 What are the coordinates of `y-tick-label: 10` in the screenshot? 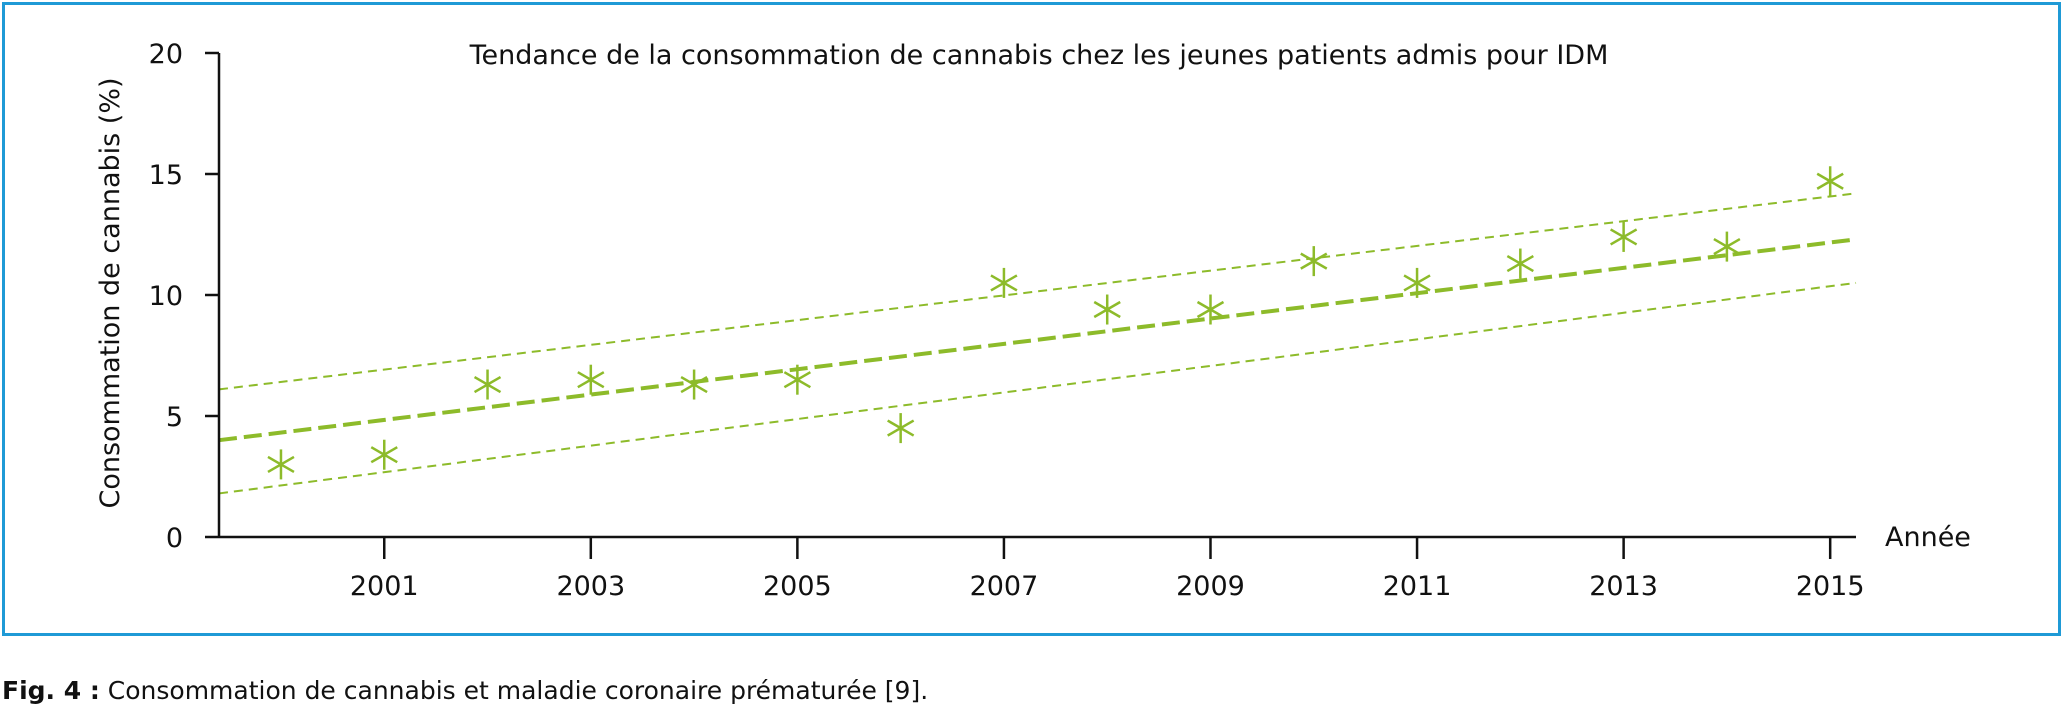 It's located at (166, 296).